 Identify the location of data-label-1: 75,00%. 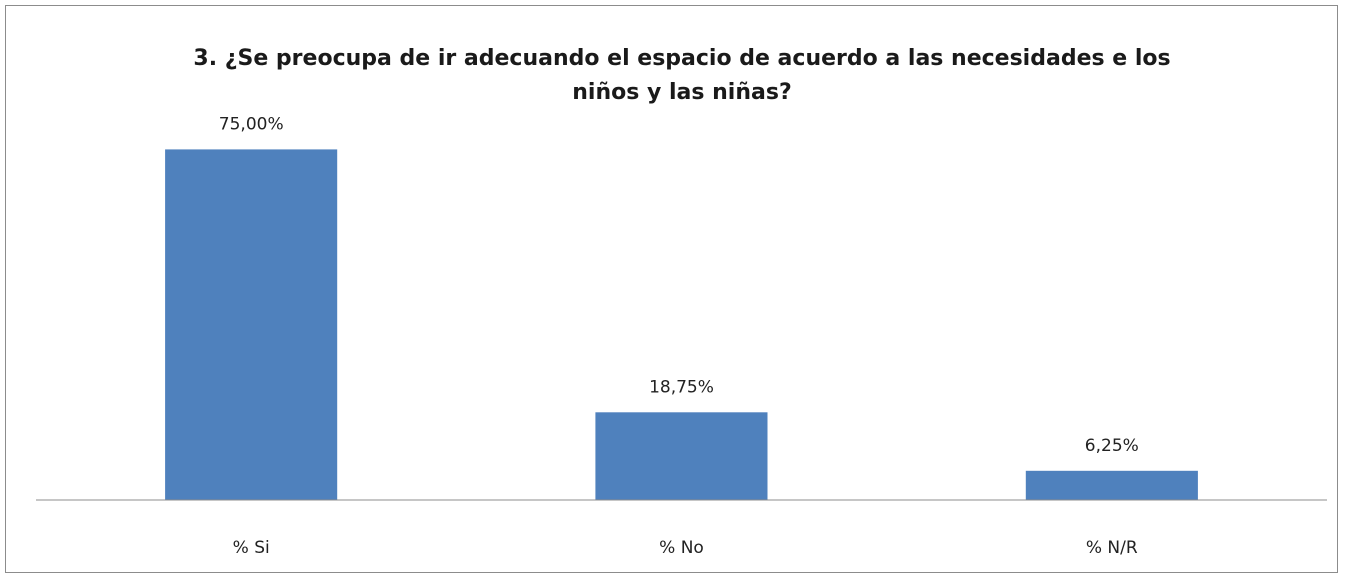
(251, 124).